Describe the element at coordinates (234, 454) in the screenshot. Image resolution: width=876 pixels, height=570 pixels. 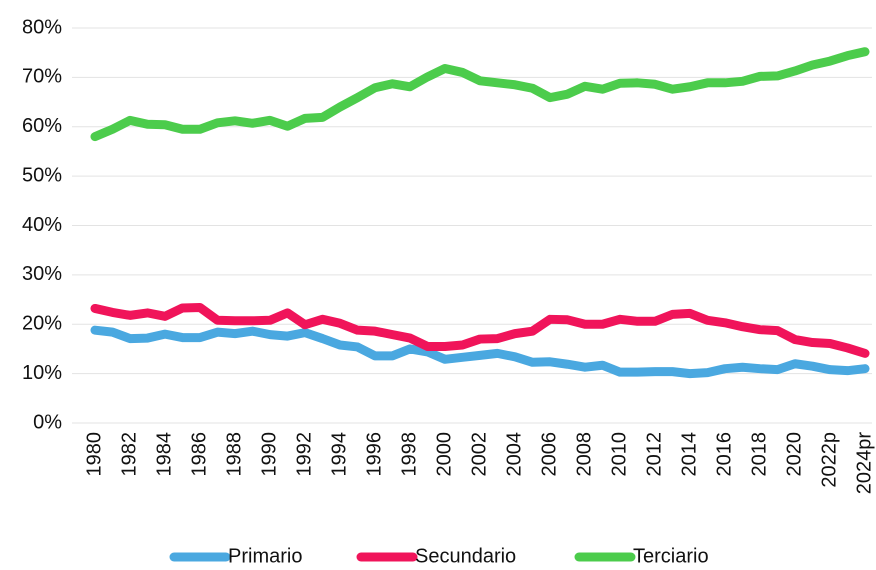
I see `x-tick-label: 1988` at that location.